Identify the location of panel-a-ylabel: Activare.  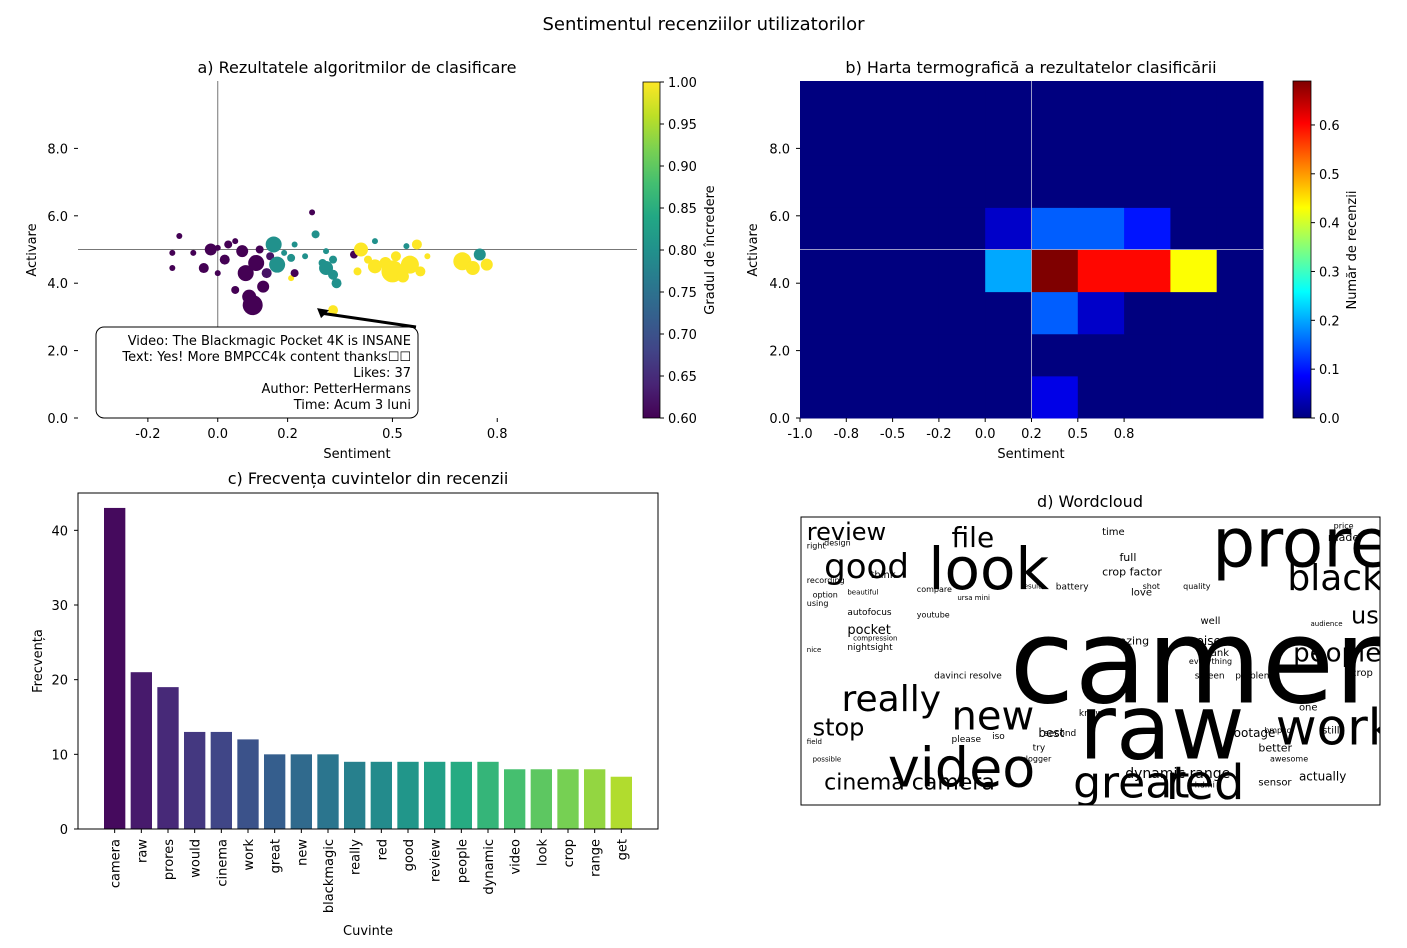
(32, 249).